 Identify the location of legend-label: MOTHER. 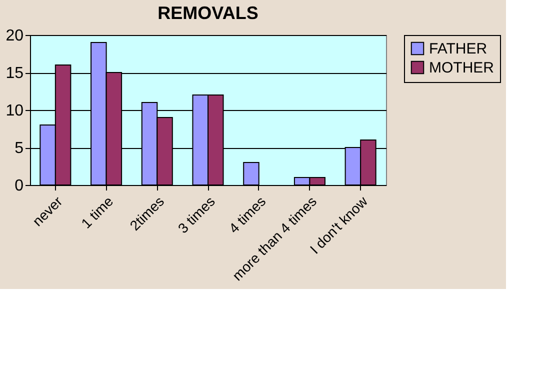
(461, 68).